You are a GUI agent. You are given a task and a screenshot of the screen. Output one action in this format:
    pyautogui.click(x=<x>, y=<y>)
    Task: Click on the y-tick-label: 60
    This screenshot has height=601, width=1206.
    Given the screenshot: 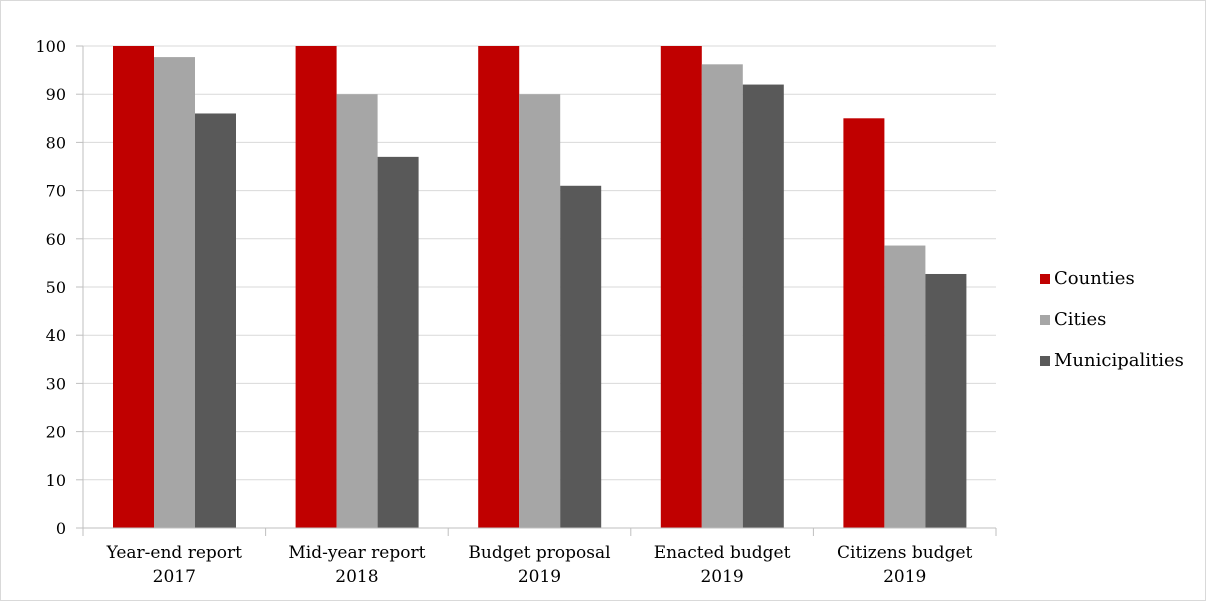 What is the action you would take?
    pyautogui.click(x=56, y=239)
    